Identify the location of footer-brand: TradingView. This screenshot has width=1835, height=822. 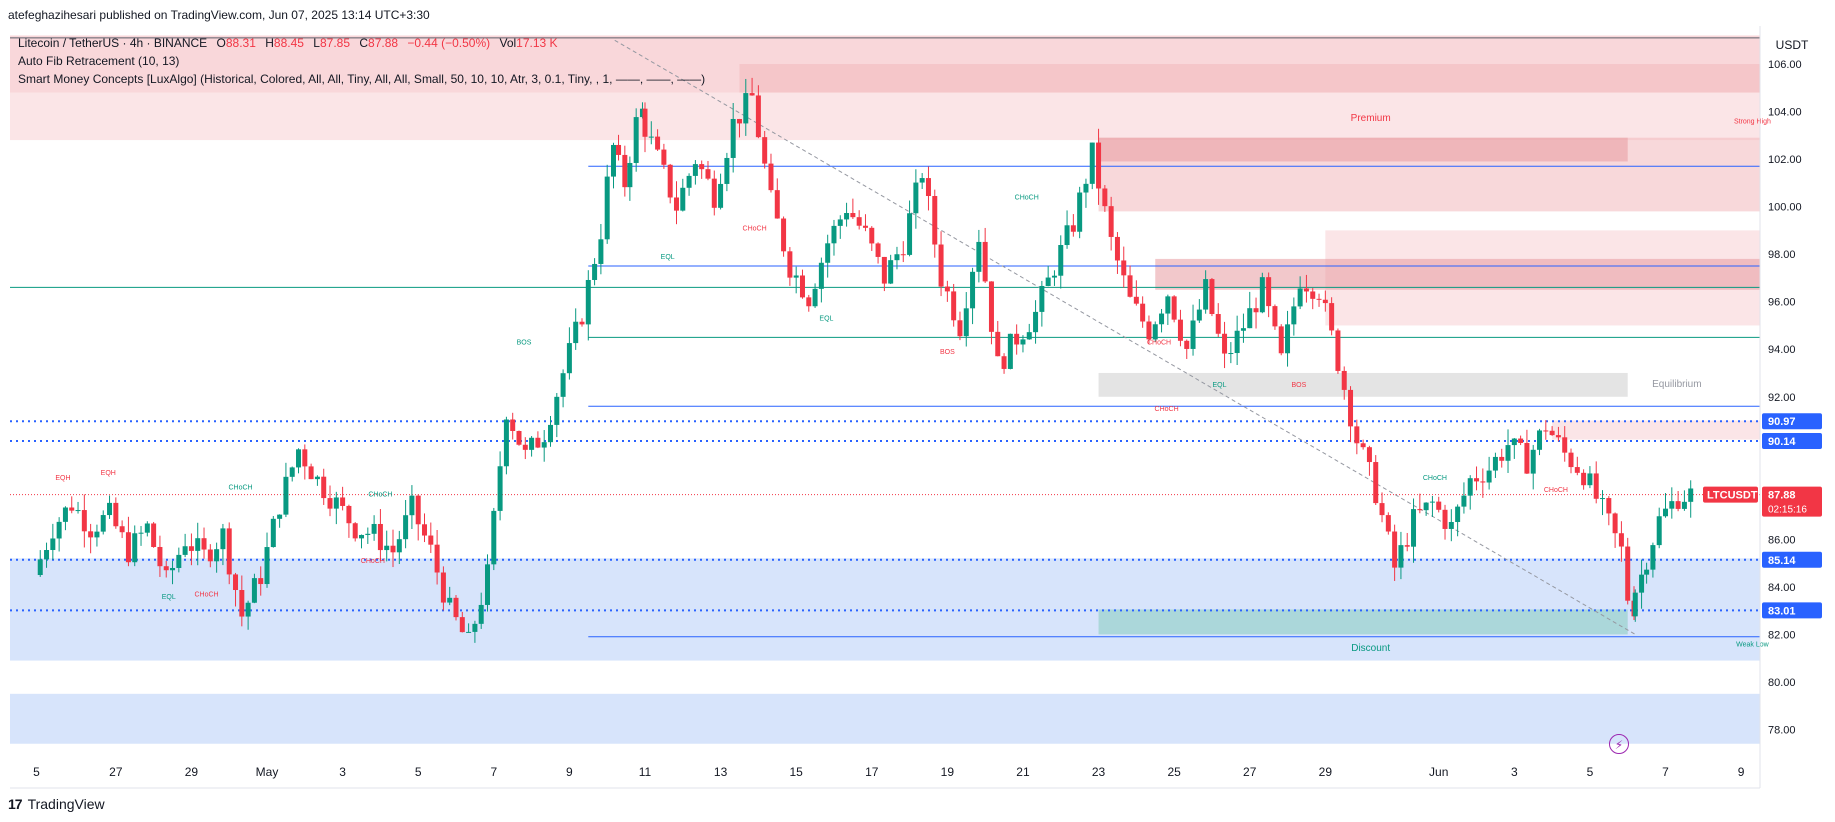
(66, 804).